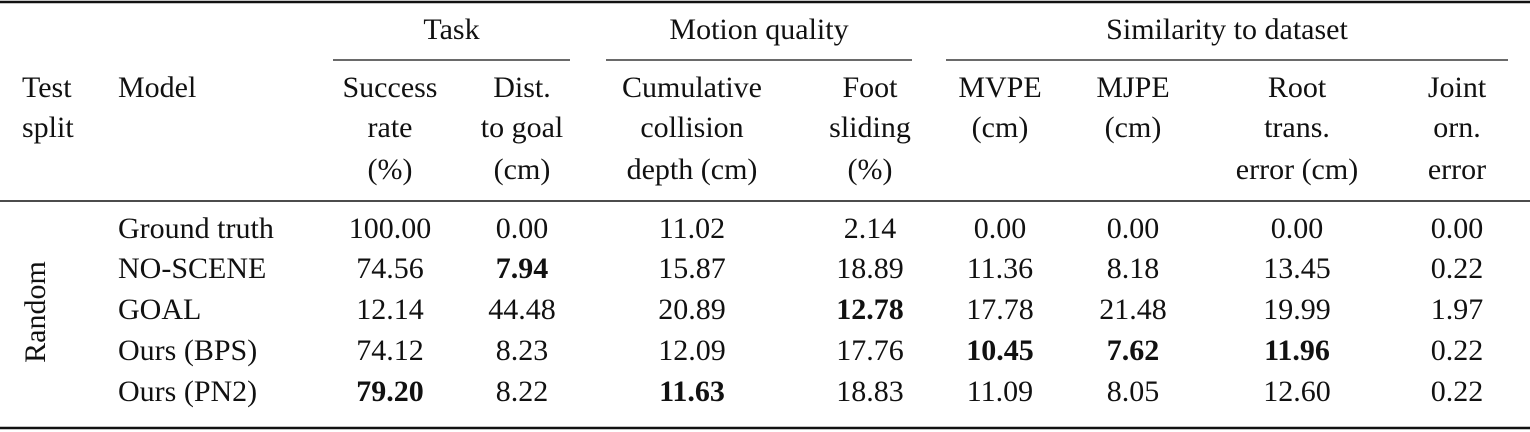 The height and width of the screenshot is (432, 1530). I want to click on model-name: NO-SCENE, so click(192, 268).